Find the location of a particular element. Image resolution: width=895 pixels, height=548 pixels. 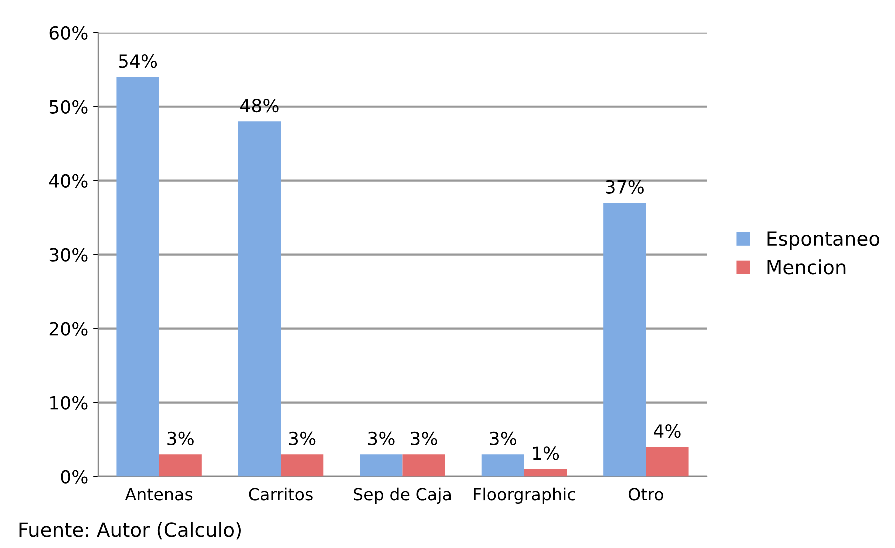

x-tick-label: Floorgraphic is located at coordinates (525, 496).